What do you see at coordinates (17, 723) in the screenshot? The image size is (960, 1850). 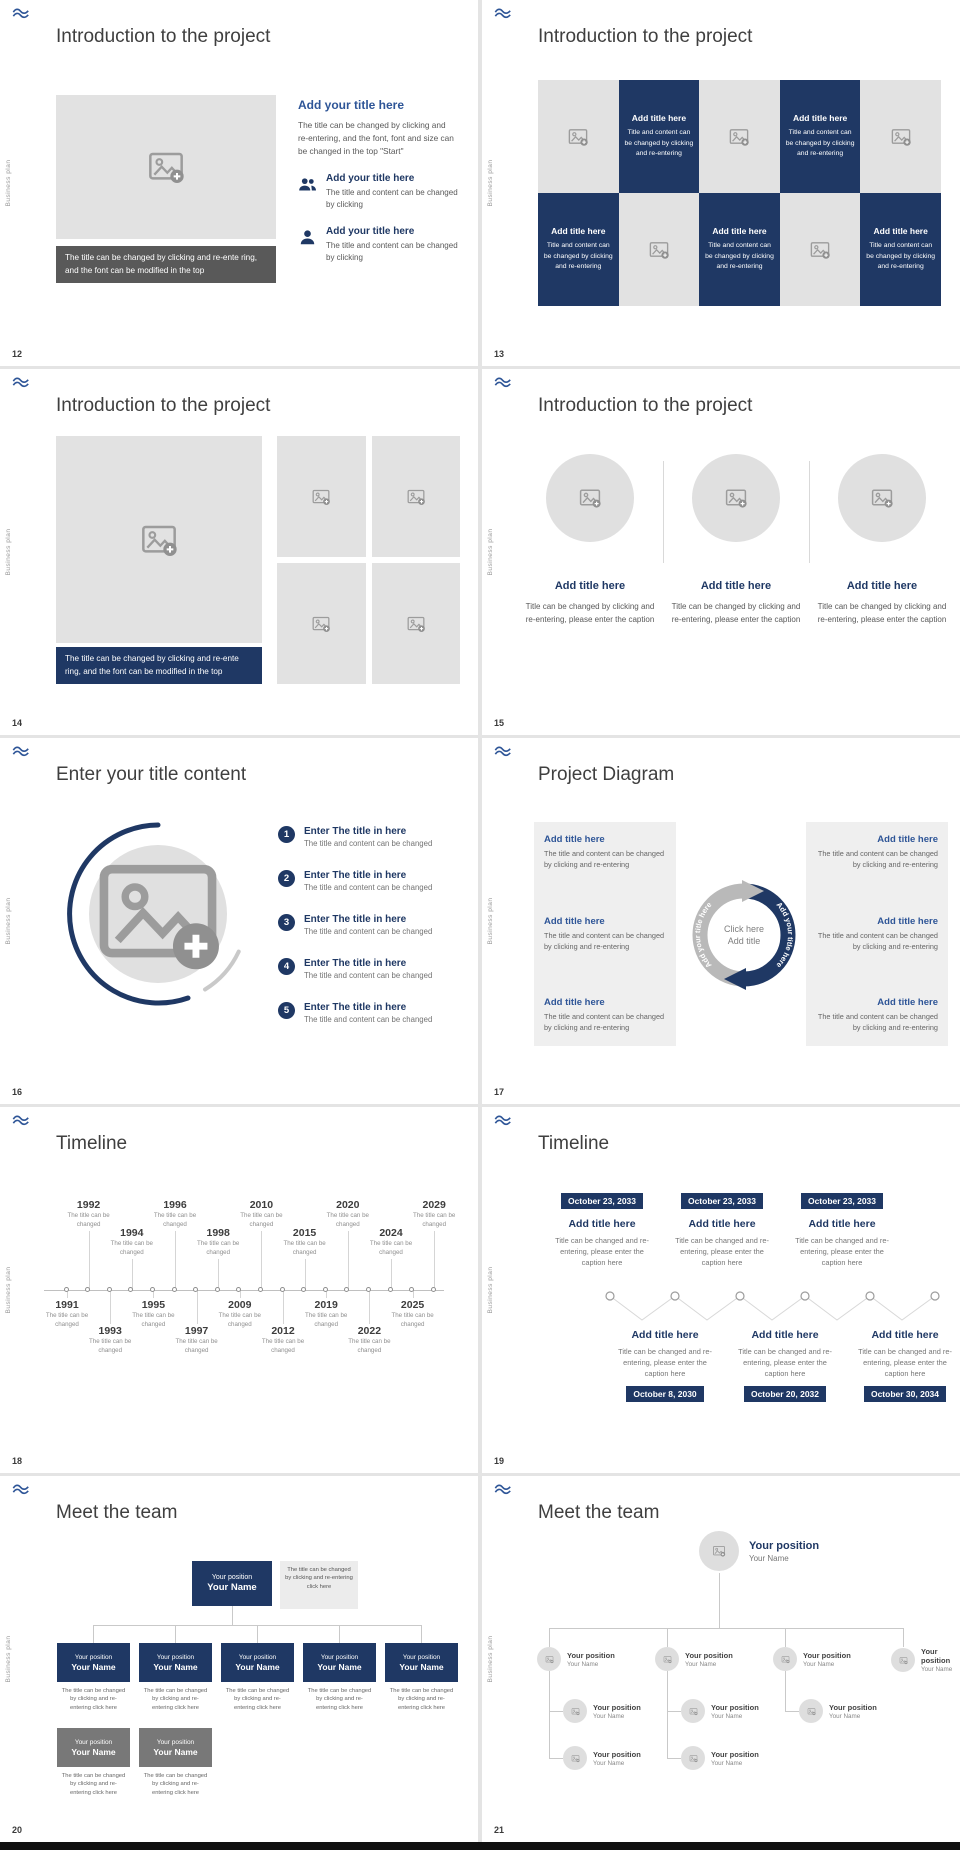 I see `slide-number: 14` at bounding box center [17, 723].